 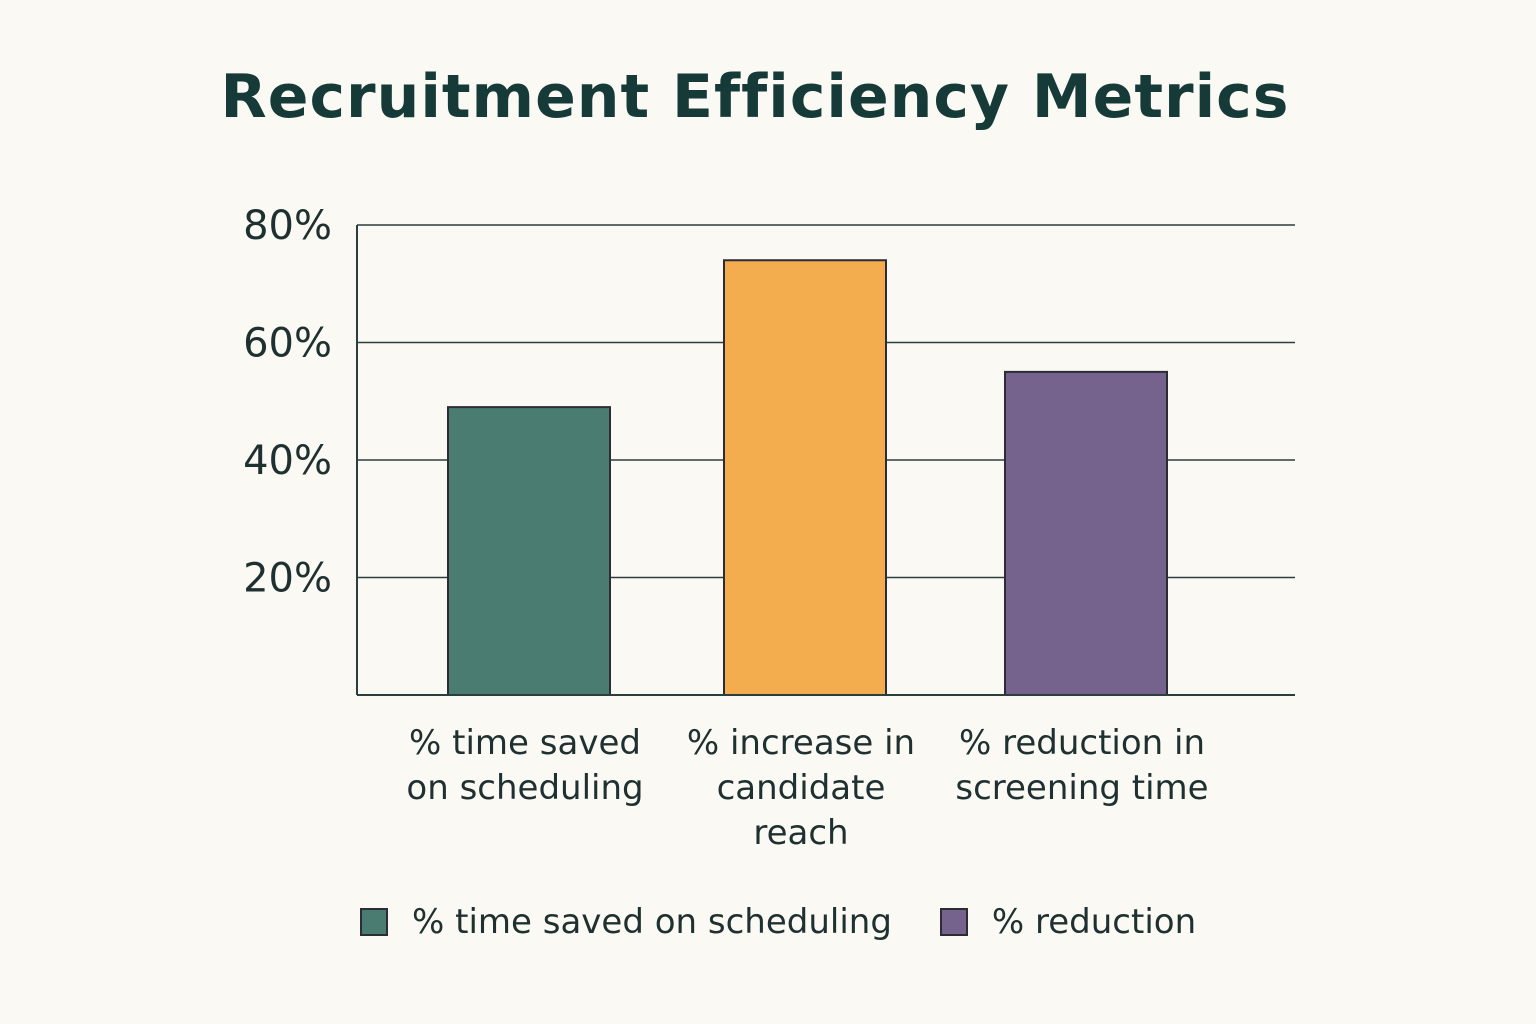 What do you see at coordinates (287, 579) in the screenshot?
I see `y-tick-label: 20%` at bounding box center [287, 579].